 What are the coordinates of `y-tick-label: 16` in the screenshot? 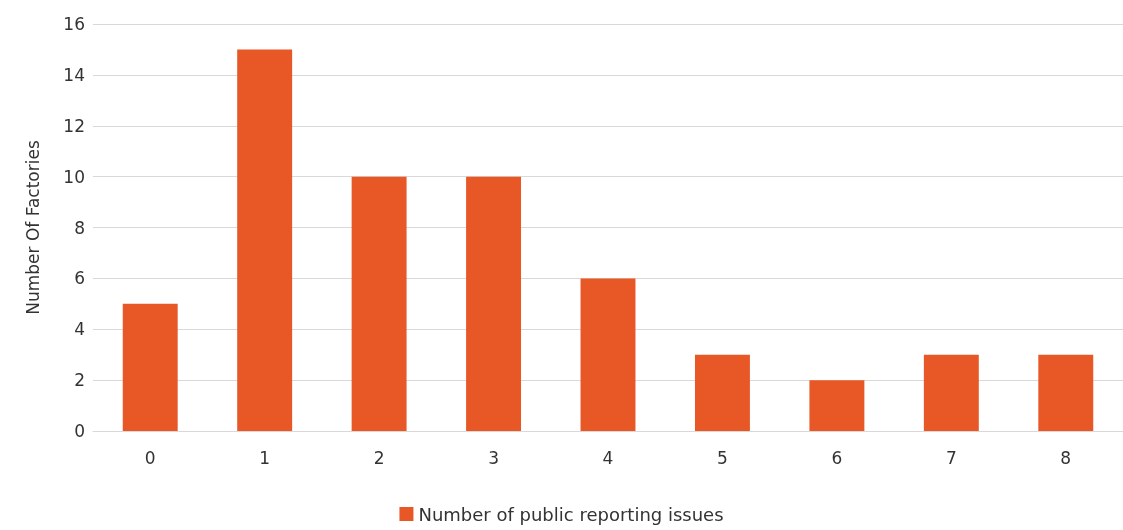 It's located at (74, 24).